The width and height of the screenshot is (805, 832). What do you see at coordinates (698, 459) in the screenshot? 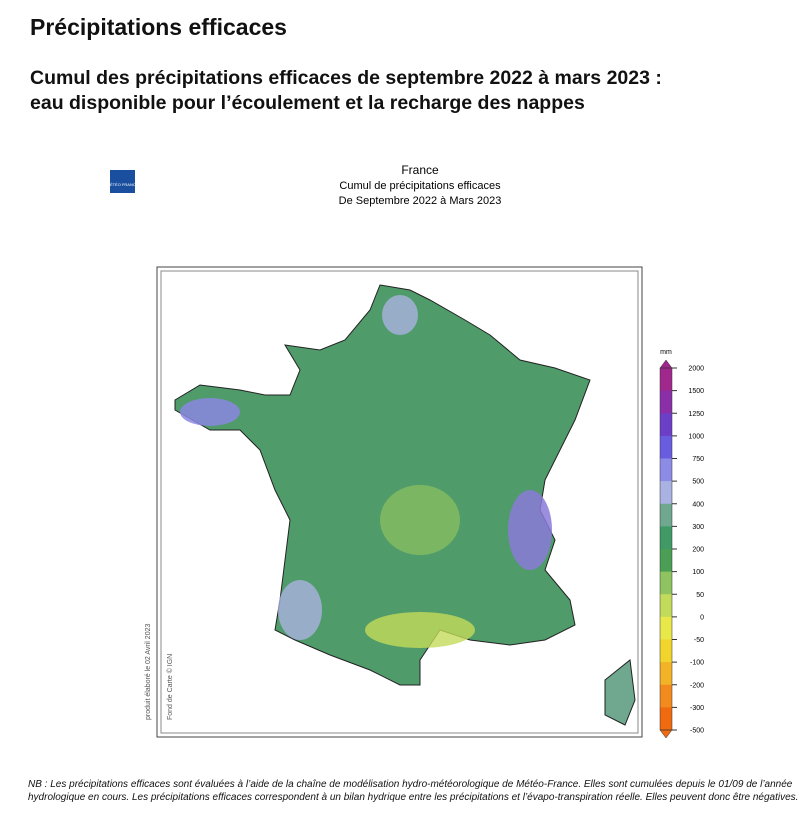
I see `colorbar-label: 750` at bounding box center [698, 459].